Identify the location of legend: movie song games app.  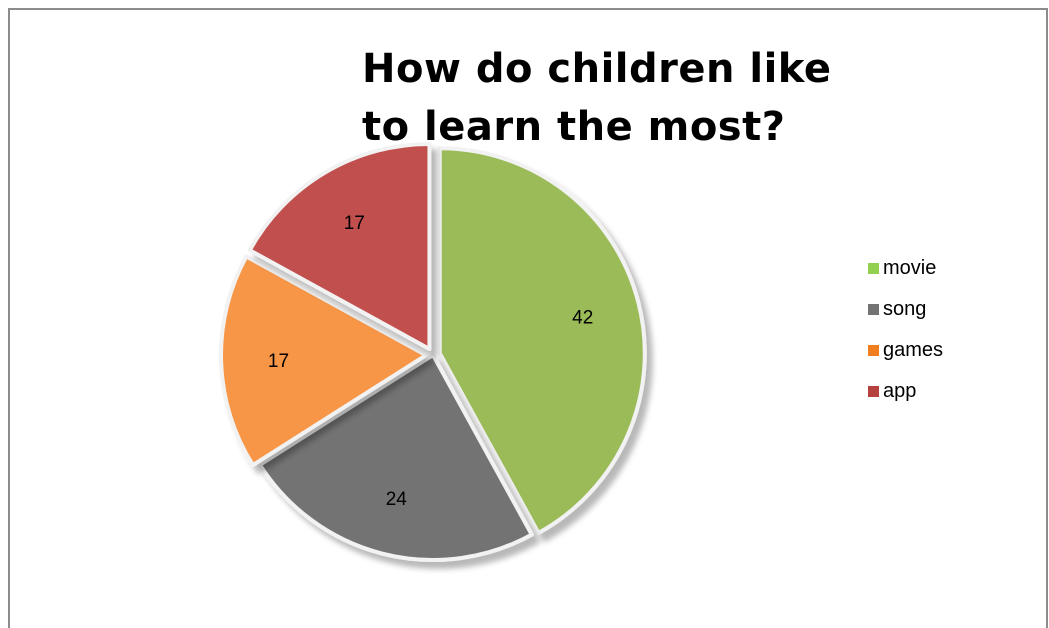
(906, 339).